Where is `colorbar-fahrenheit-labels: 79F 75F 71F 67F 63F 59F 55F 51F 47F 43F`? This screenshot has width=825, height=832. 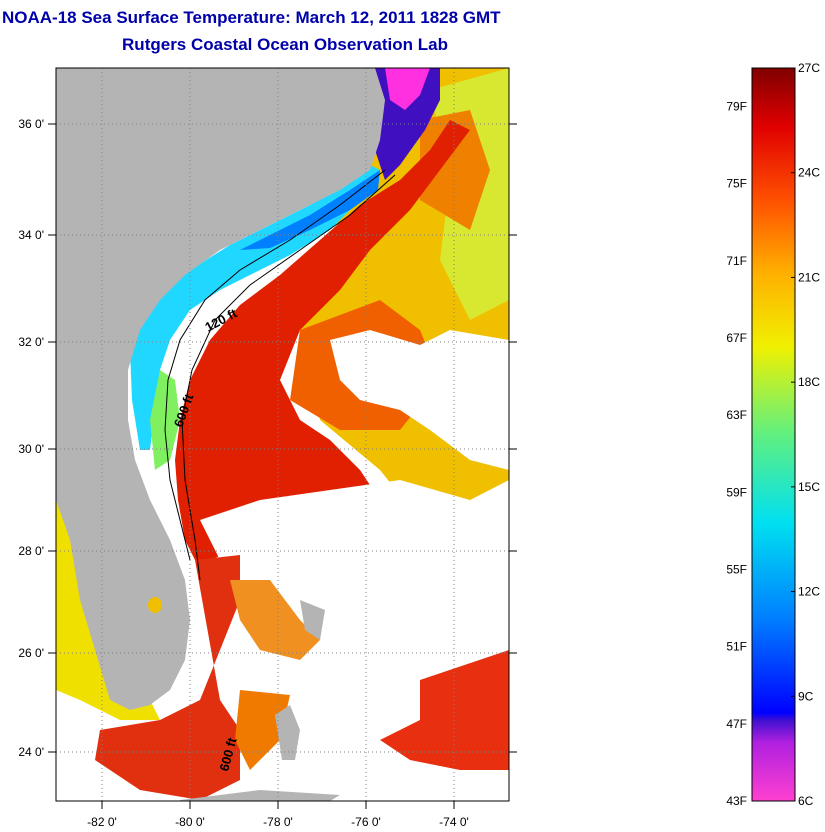
colorbar-fahrenheit-labels: 79F 75F 71F 67F 63F 59F 55F 51F 47F 43F is located at coordinates (736, 454).